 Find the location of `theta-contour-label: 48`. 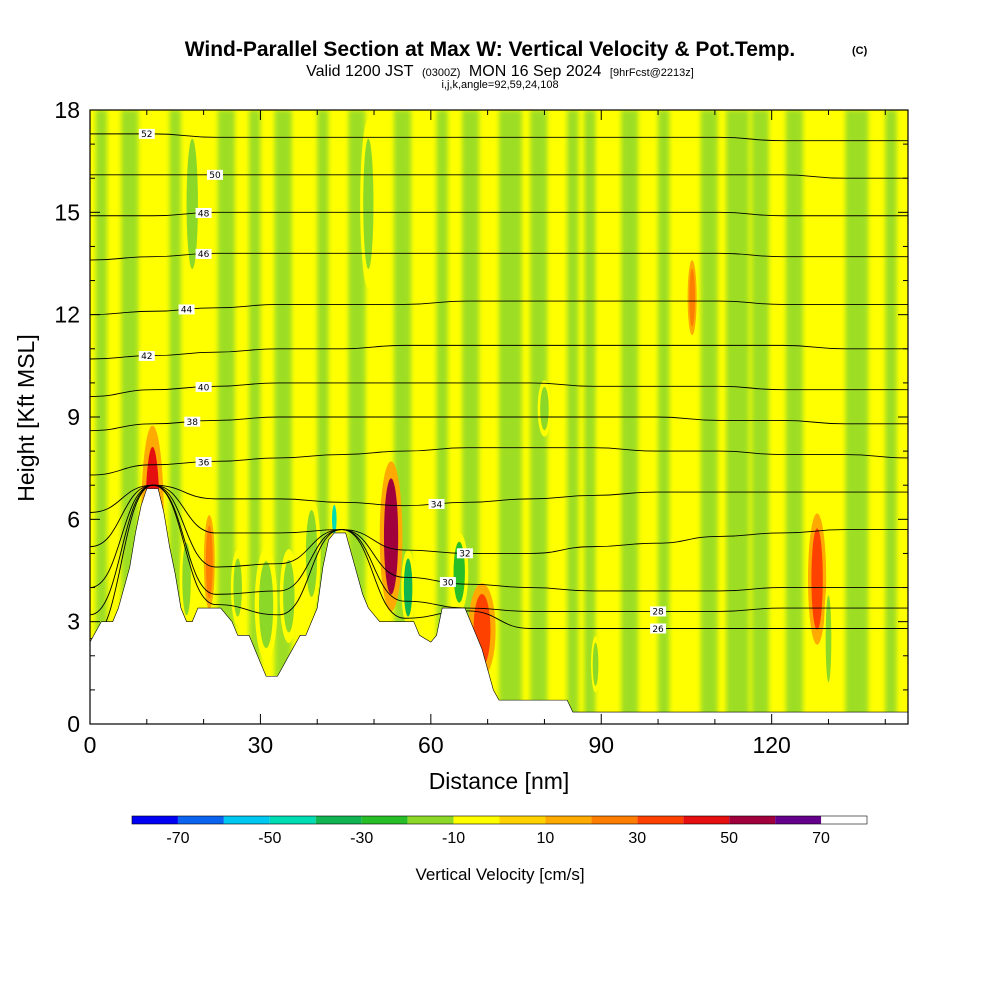

theta-contour-label: 48 is located at coordinates (204, 214).